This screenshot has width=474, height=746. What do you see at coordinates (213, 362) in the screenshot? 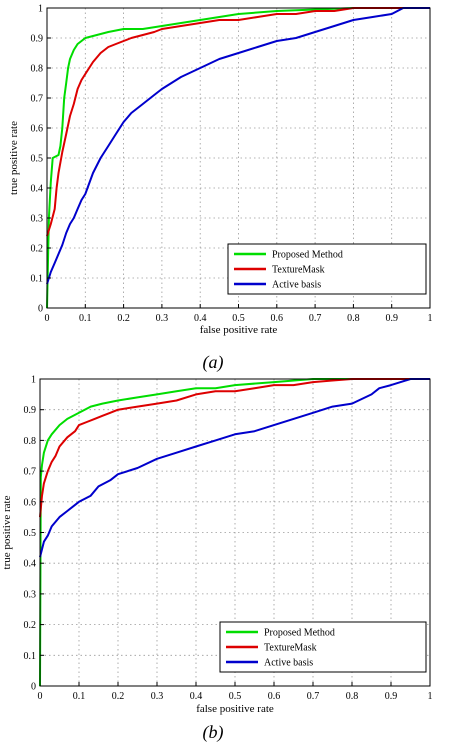
I see `figure-caption: (a)` at bounding box center [213, 362].